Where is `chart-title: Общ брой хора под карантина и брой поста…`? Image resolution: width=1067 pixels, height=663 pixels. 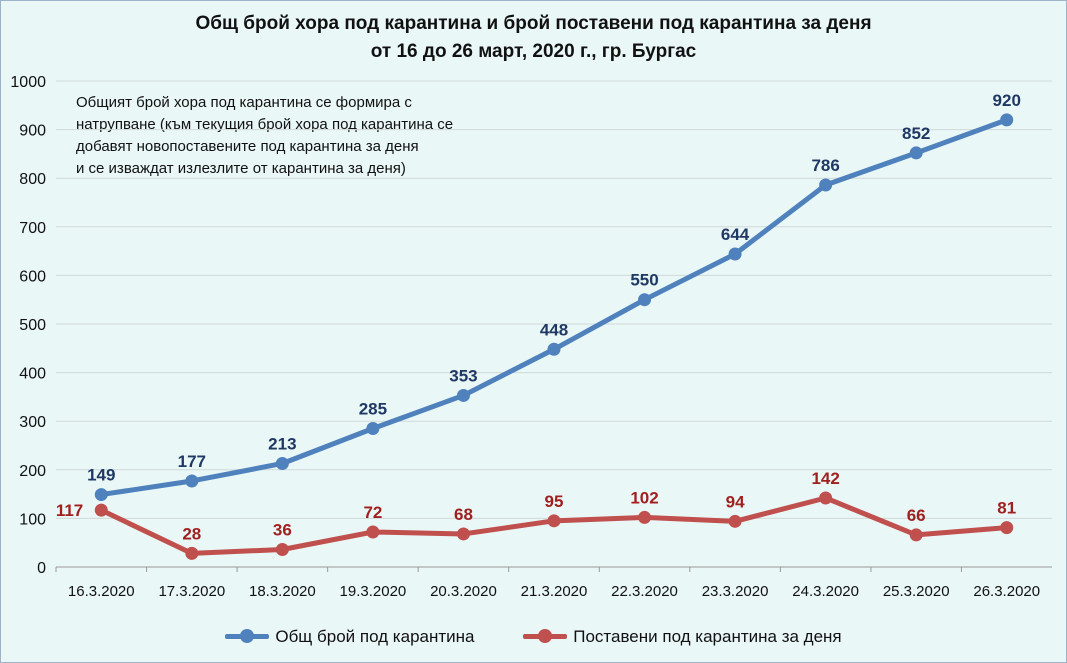 chart-title: Общ брой хора под карантина и брой поста… is located at coordinates (533, 38).